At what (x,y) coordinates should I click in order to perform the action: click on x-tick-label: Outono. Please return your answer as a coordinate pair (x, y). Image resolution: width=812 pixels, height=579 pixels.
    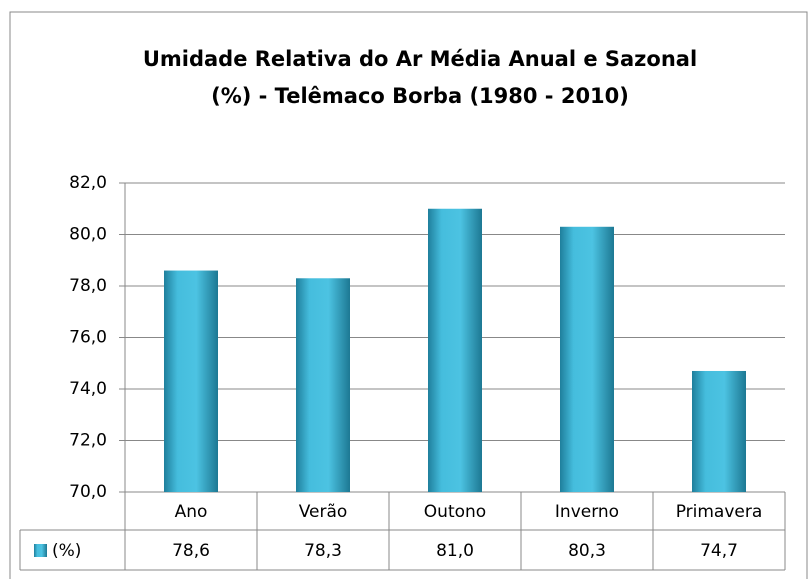
    Looking at the image, I should click on (455, 512).